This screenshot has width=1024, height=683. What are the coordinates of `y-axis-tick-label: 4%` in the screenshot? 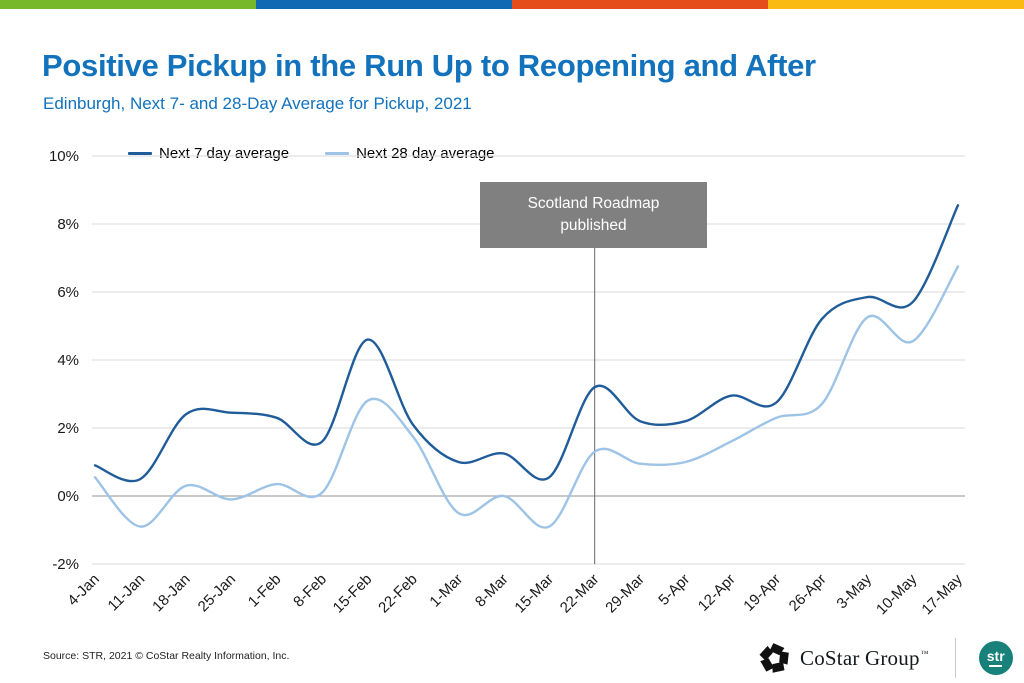 It's located at (68, 360).